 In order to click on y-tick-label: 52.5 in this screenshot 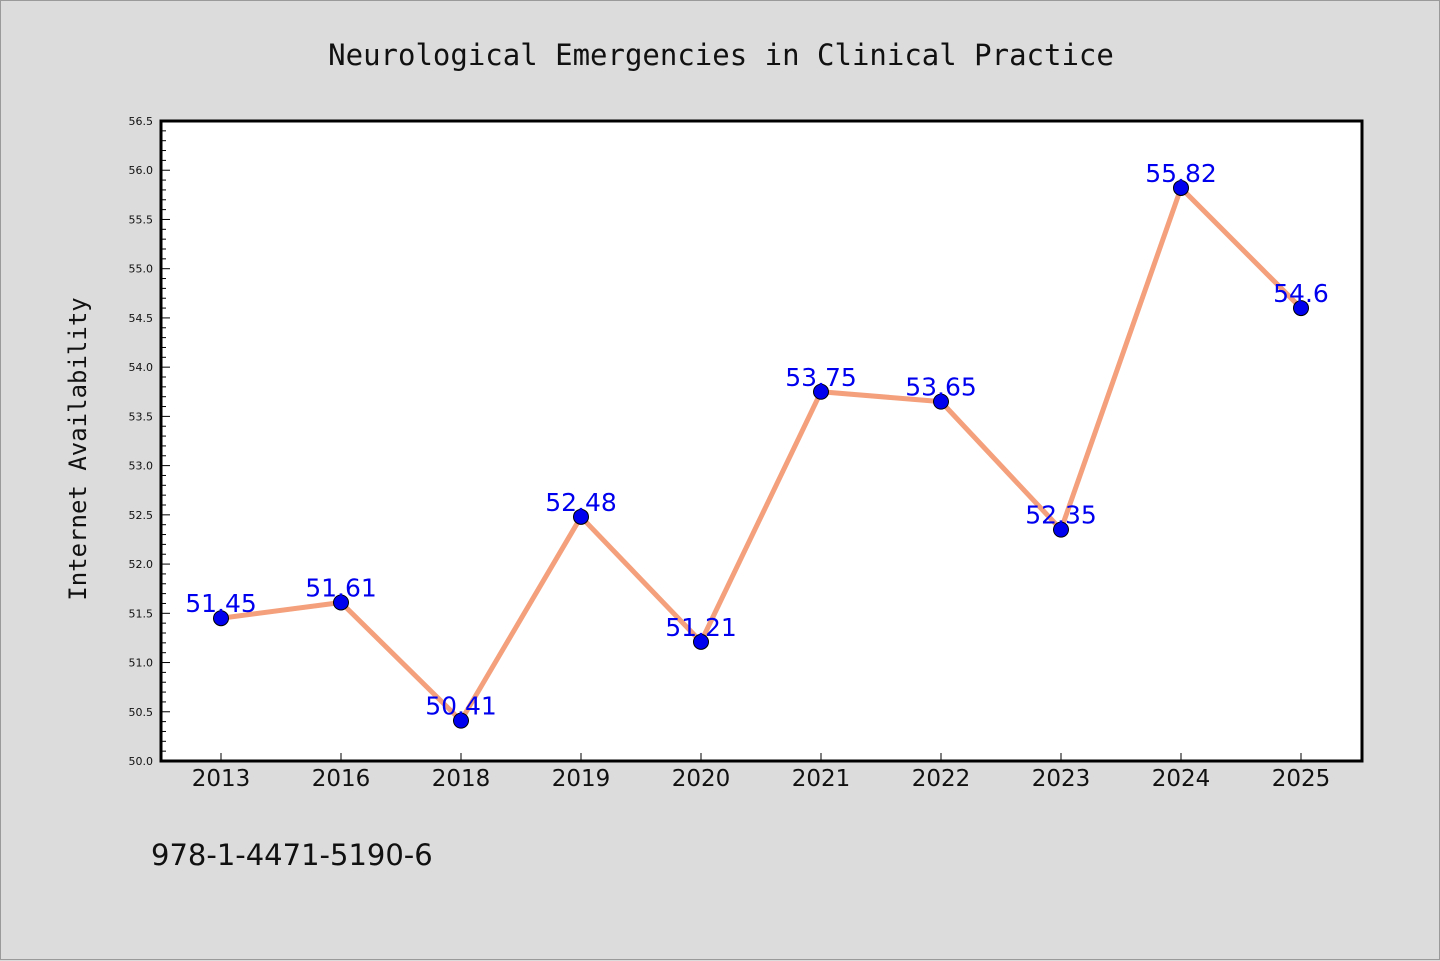, I will do `click(141, 515)`.